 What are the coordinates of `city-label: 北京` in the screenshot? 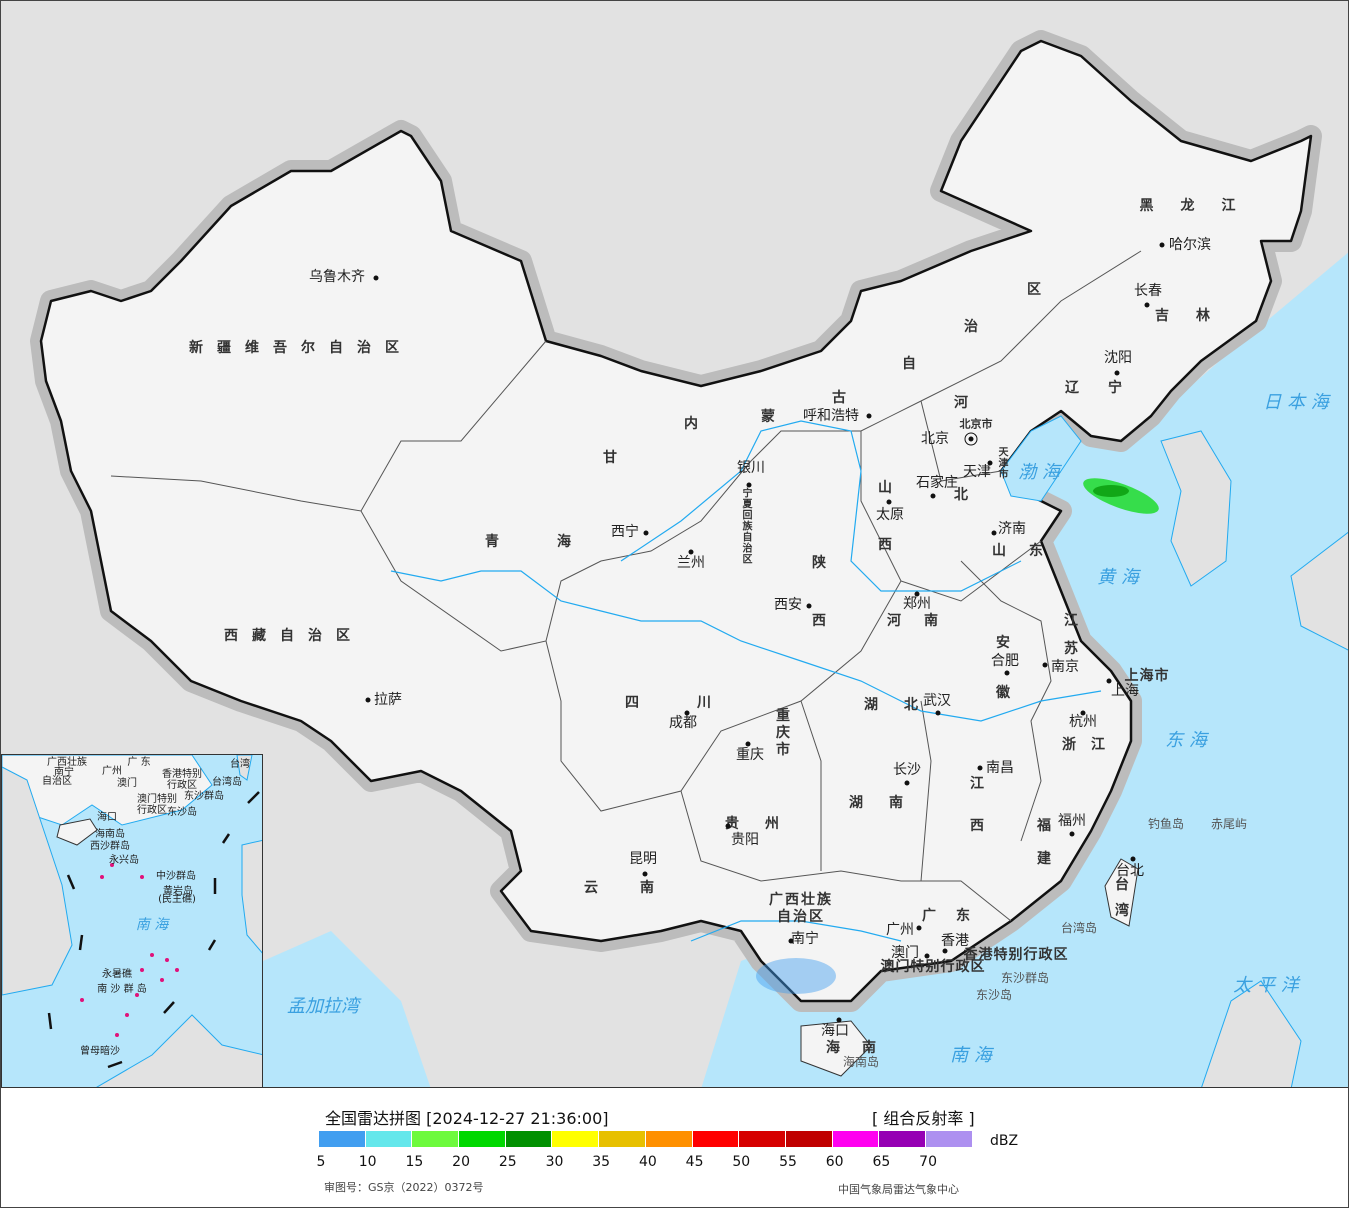 It's located at (935, 439).